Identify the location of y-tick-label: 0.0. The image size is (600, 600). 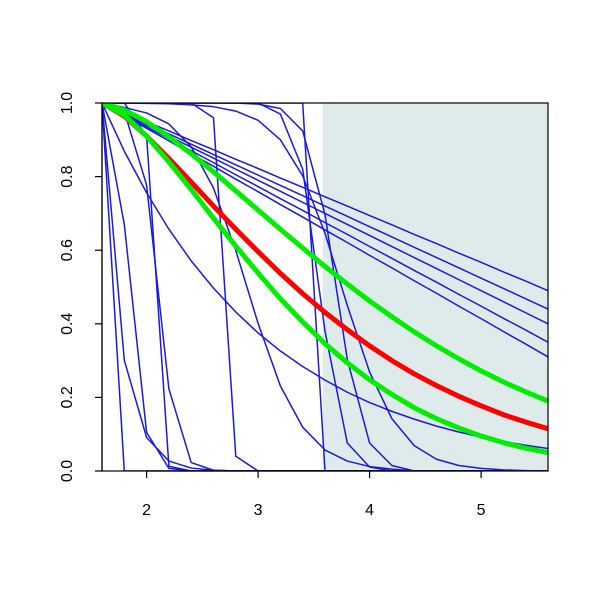
(67, 471).